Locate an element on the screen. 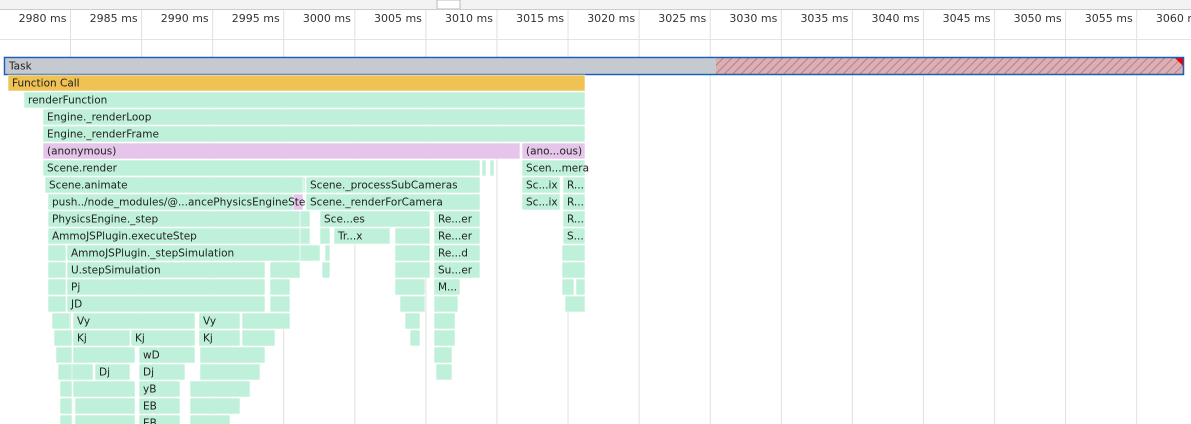 This screenshot has height=424, width=1191. flame-label: Tr...x is located at coordinates (349, 237).